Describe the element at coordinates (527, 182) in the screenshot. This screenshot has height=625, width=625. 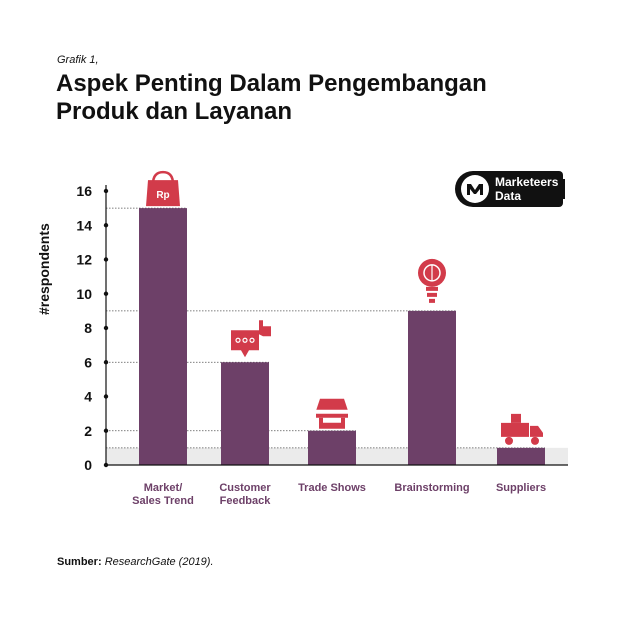
I see `badge-line-1: Marketeers` at that location.